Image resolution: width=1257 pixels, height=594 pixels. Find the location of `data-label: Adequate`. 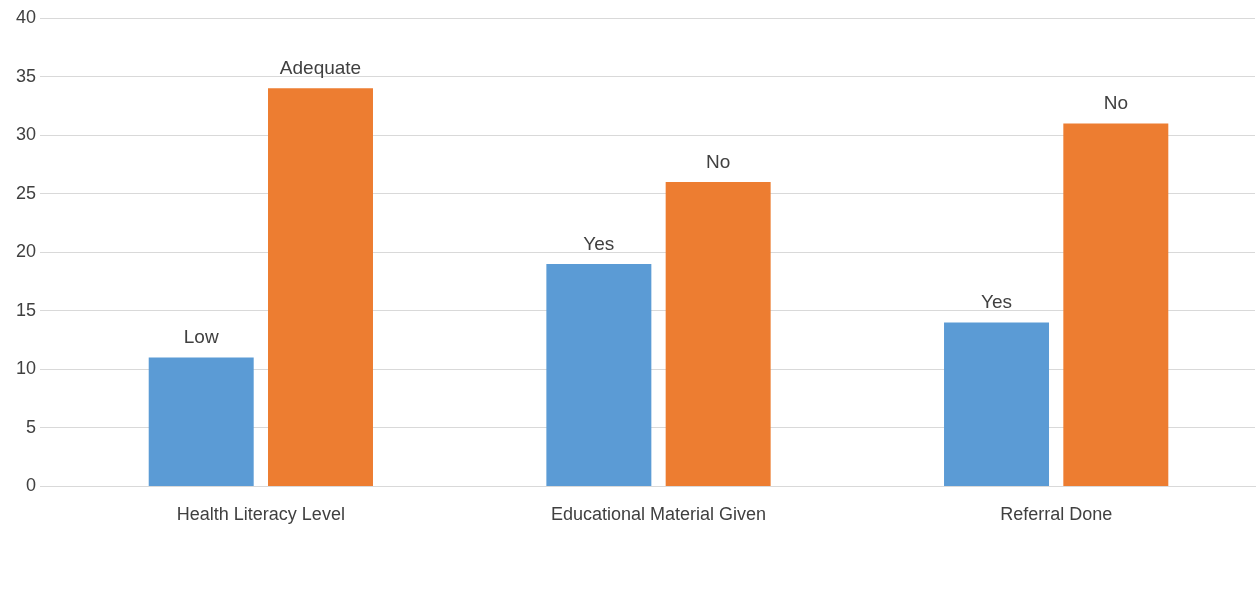

data-label: Adequate is located at coordinates (320, 67).